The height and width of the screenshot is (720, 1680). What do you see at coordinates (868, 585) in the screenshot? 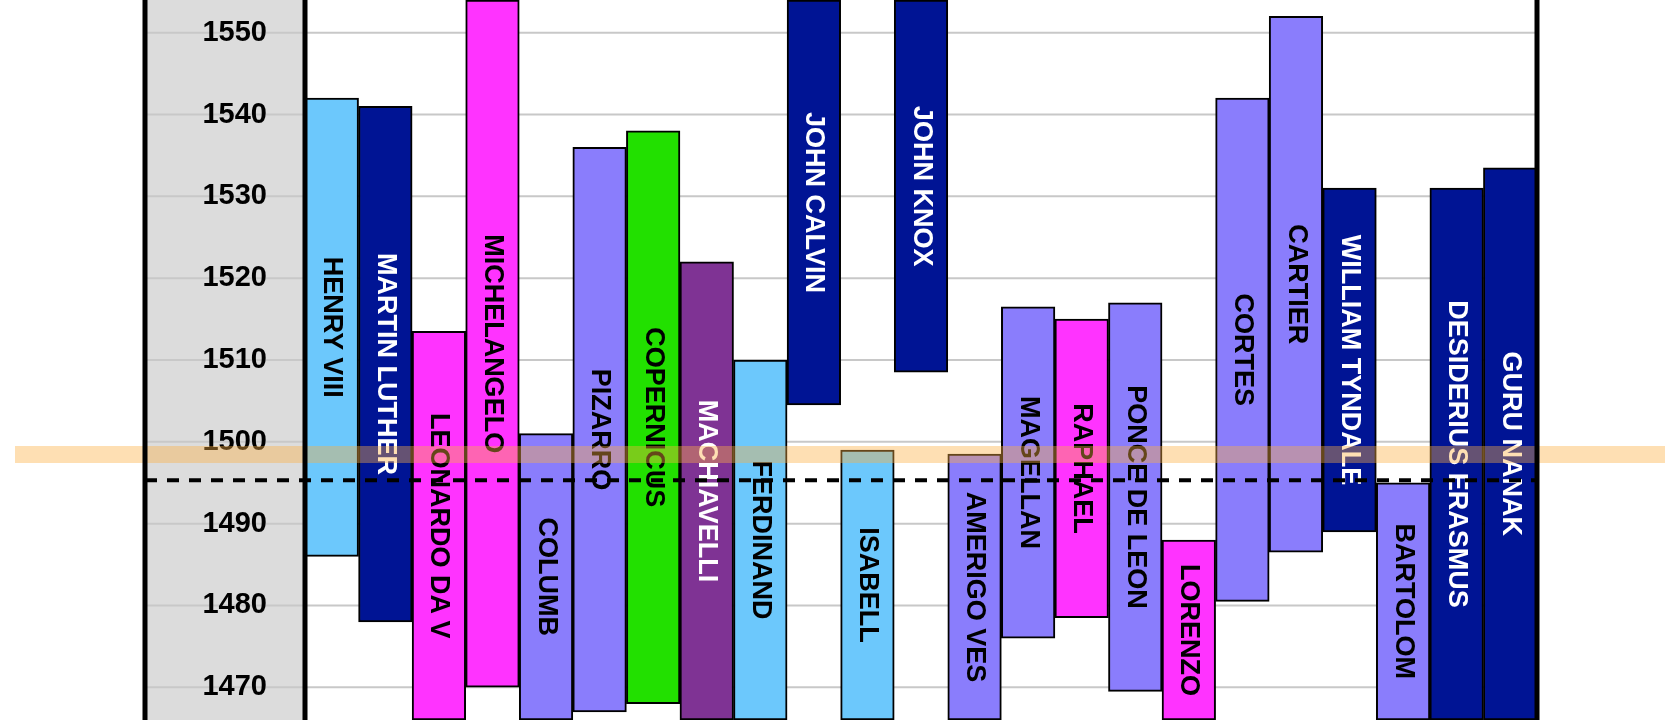
I see `x-tick-label: ISABELL` at bounding box center [868, 585].